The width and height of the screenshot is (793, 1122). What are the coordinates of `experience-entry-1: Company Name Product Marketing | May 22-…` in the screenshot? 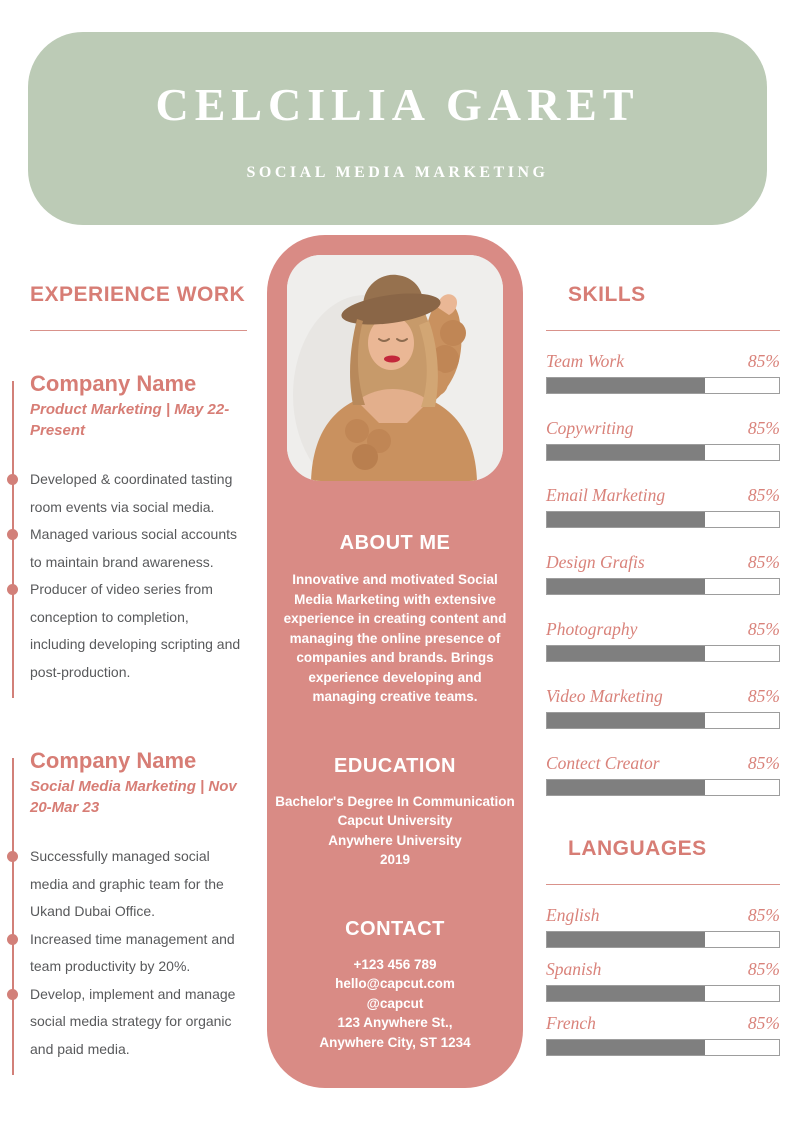 It's located at (127, 534).